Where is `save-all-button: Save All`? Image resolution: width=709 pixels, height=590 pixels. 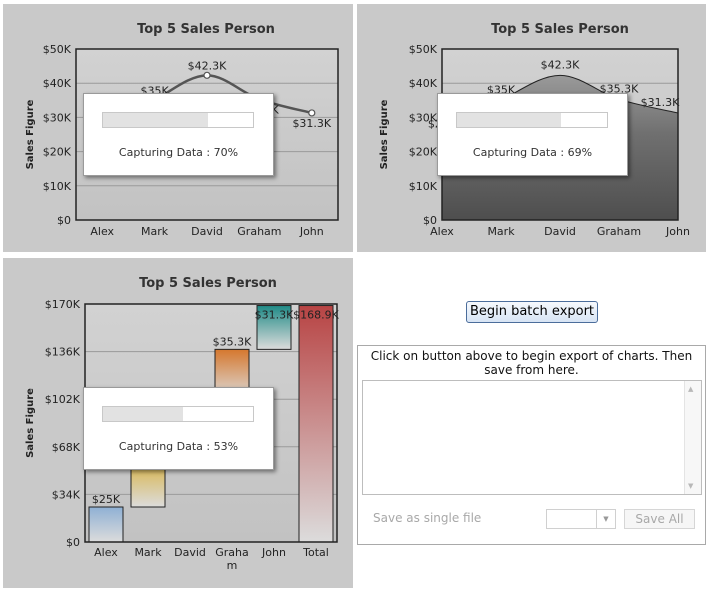 save-all-button: Save All is located at coordinates (659, 519).